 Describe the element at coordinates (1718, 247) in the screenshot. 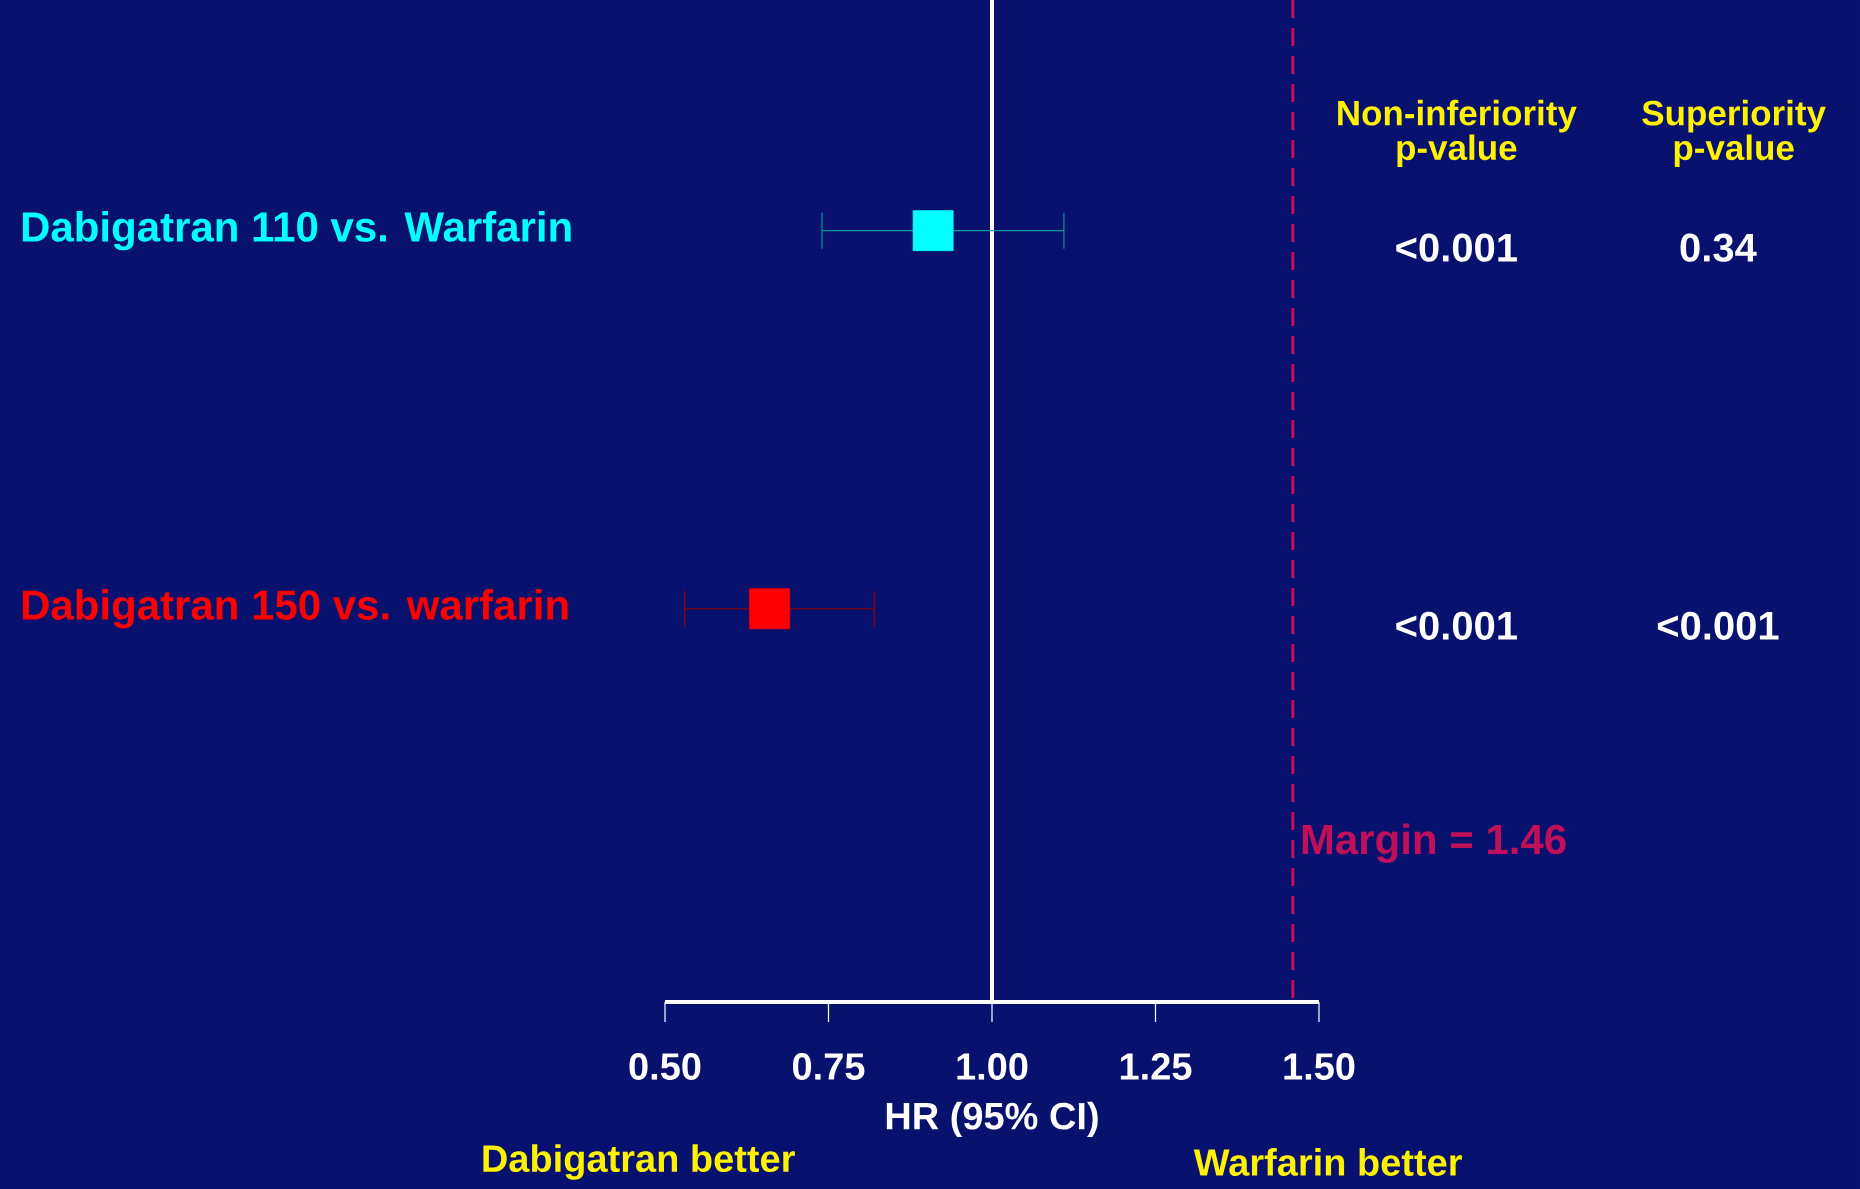

I see `text: 0.34` at that location.